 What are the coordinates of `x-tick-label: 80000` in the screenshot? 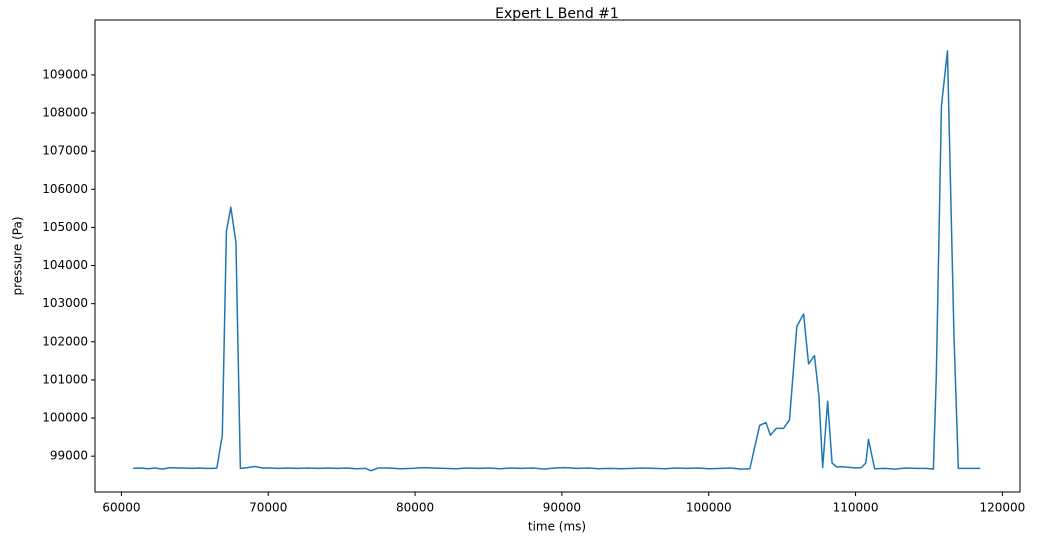 It's located at (415, 508).